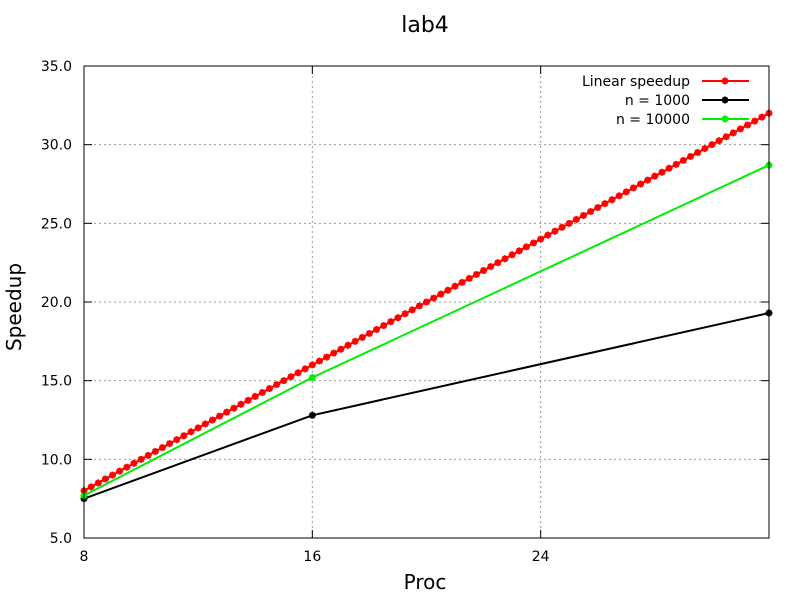 This screenshot has width=800, height=600. What do you see at coordinates (56, 460) in the screenshot?
I see `y-tick-label: 10.0` at bounding box center [56, 460].